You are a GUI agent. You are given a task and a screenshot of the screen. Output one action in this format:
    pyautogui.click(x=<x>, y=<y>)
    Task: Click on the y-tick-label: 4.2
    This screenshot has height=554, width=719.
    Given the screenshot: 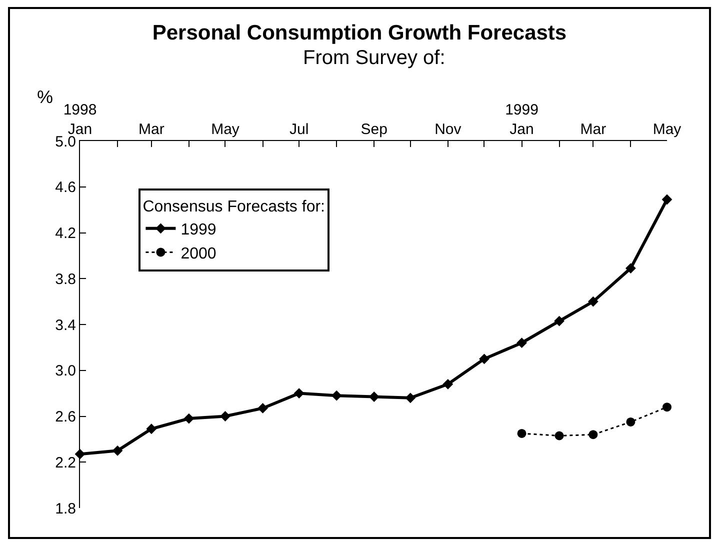 What is the action you would take?
    pyautogui.click(x=65, y=233)
    